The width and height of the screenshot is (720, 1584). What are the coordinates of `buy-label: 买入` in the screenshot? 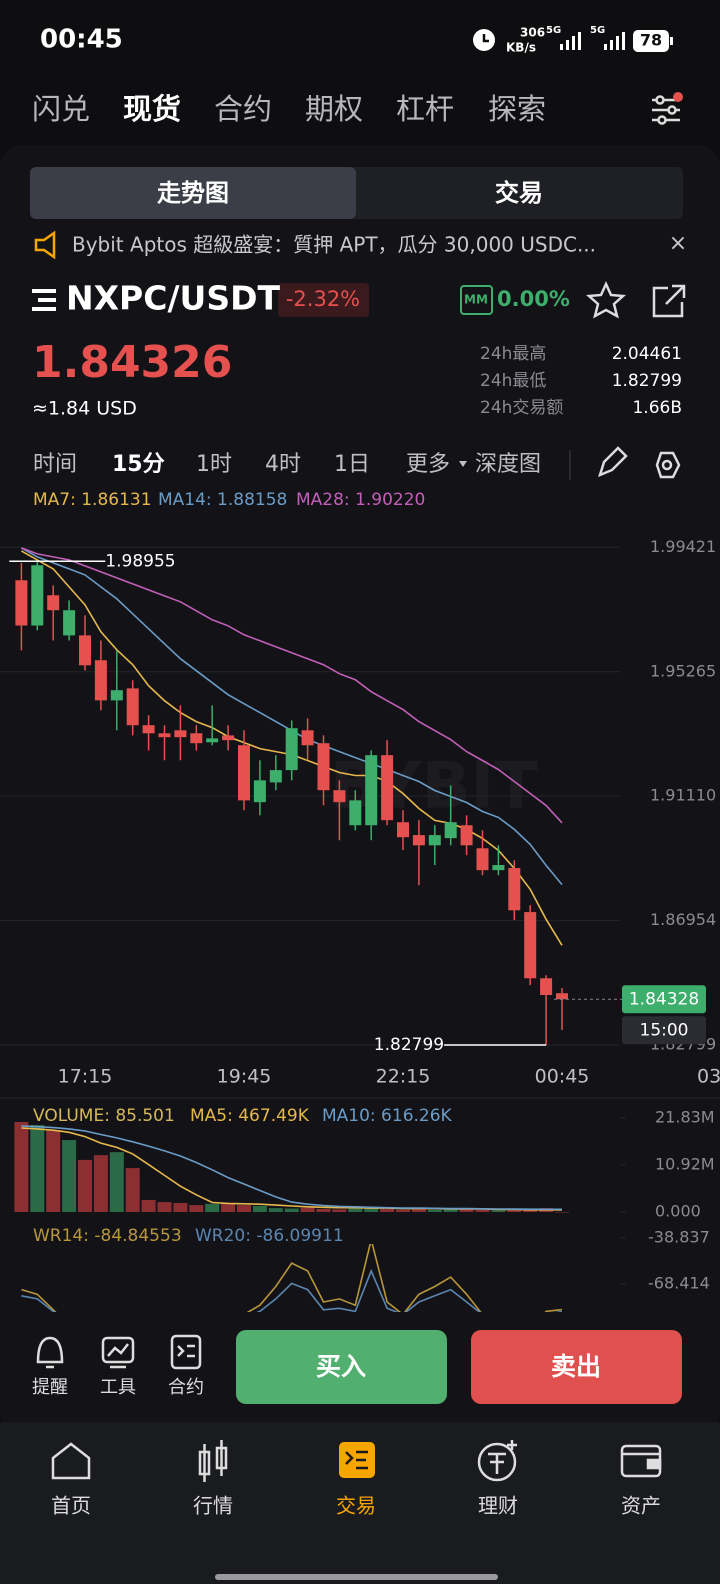 It's located at (341, 1366).